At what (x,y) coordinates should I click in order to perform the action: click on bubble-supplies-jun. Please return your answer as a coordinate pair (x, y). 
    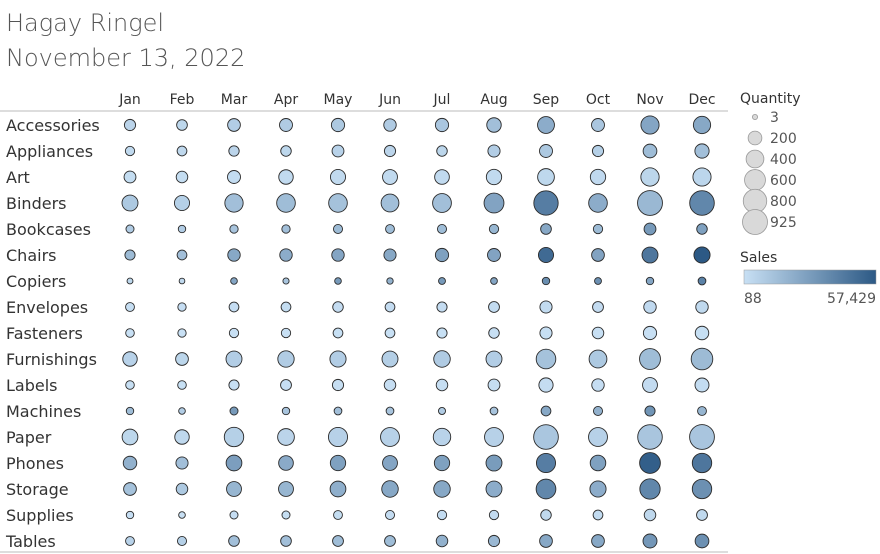
    Looking at the image, I should click on (390, 515).